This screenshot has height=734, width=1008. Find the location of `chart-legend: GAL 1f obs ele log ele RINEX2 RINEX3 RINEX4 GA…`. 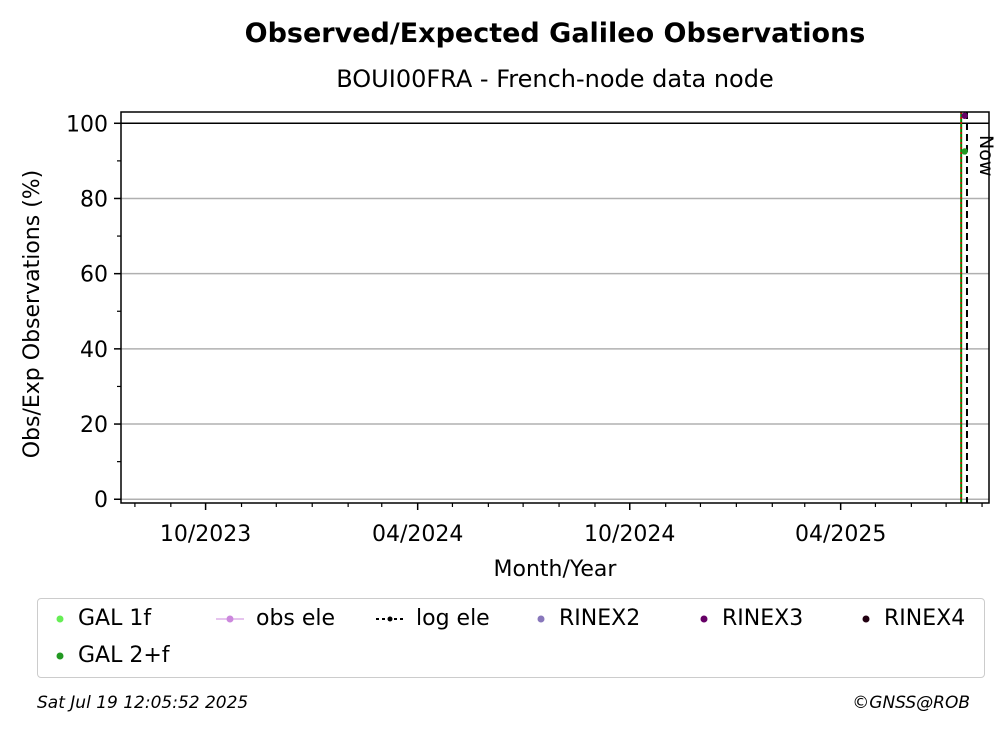

chart-legend: GAL 1f obs ele log ele RINEX2 RINEX3 RINEX4 GA… is located at coordinates (511, 638).